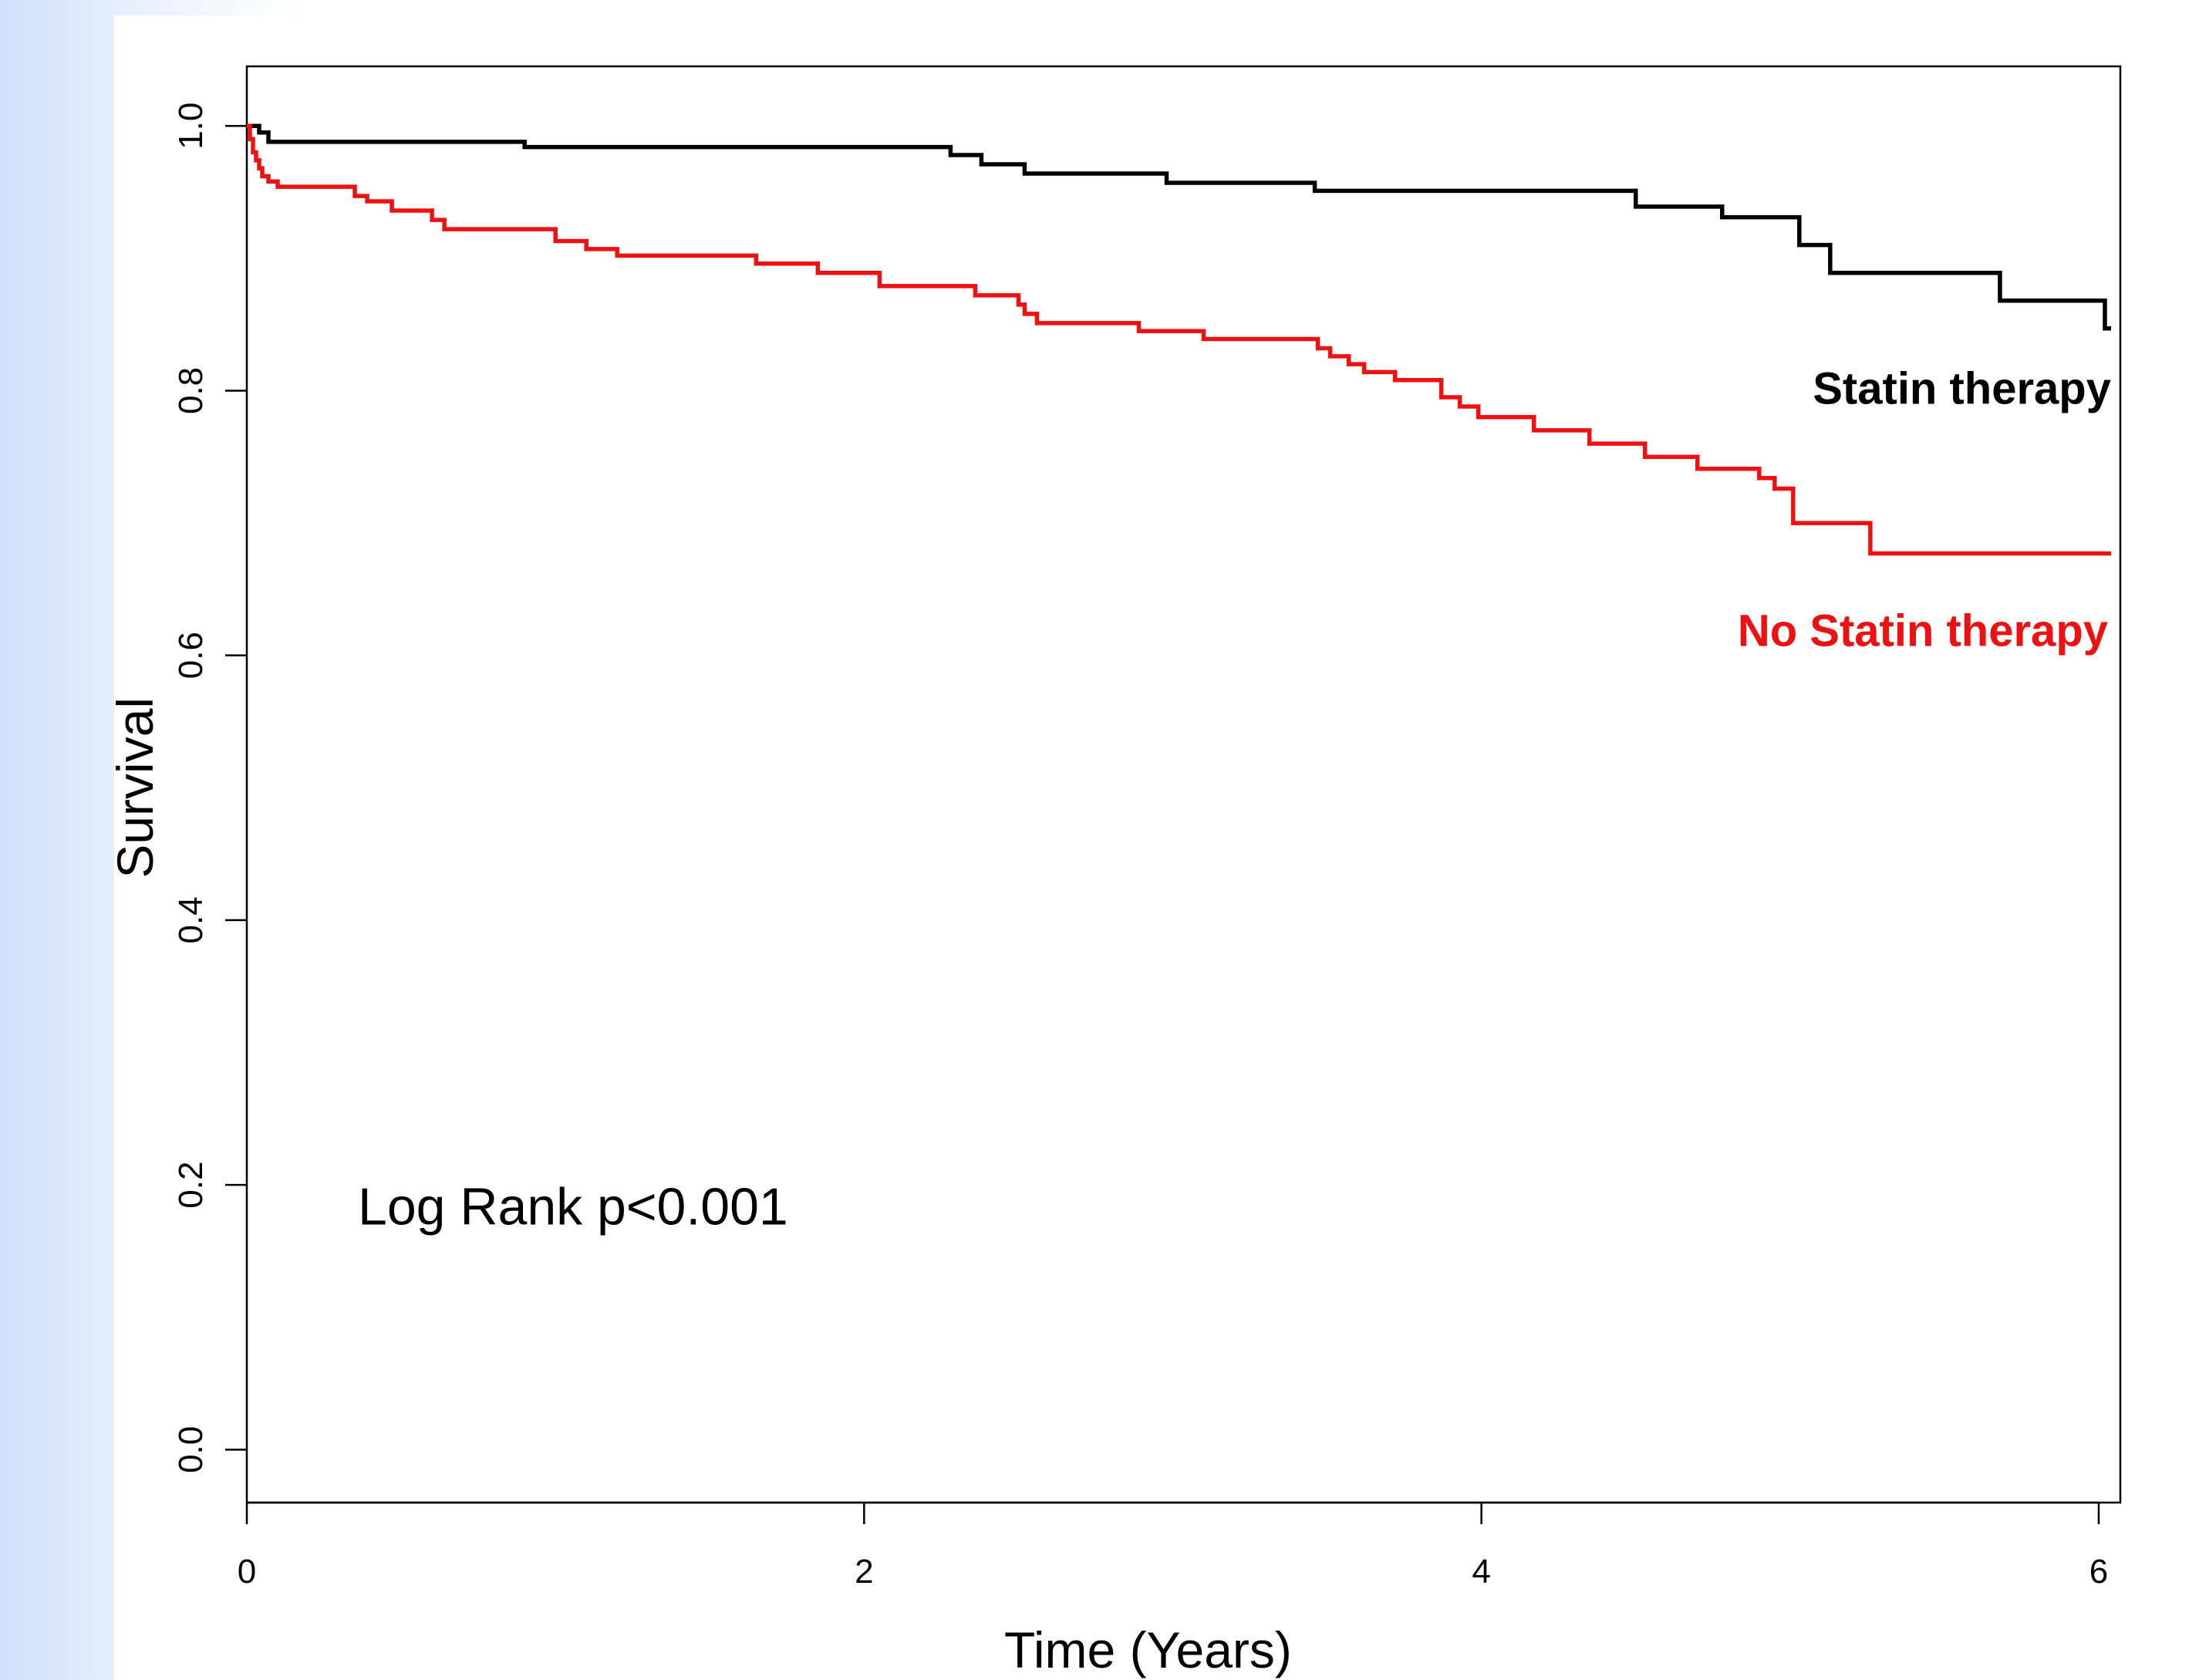  I want to click on x-tick-label: 2, so click(864, 1572).